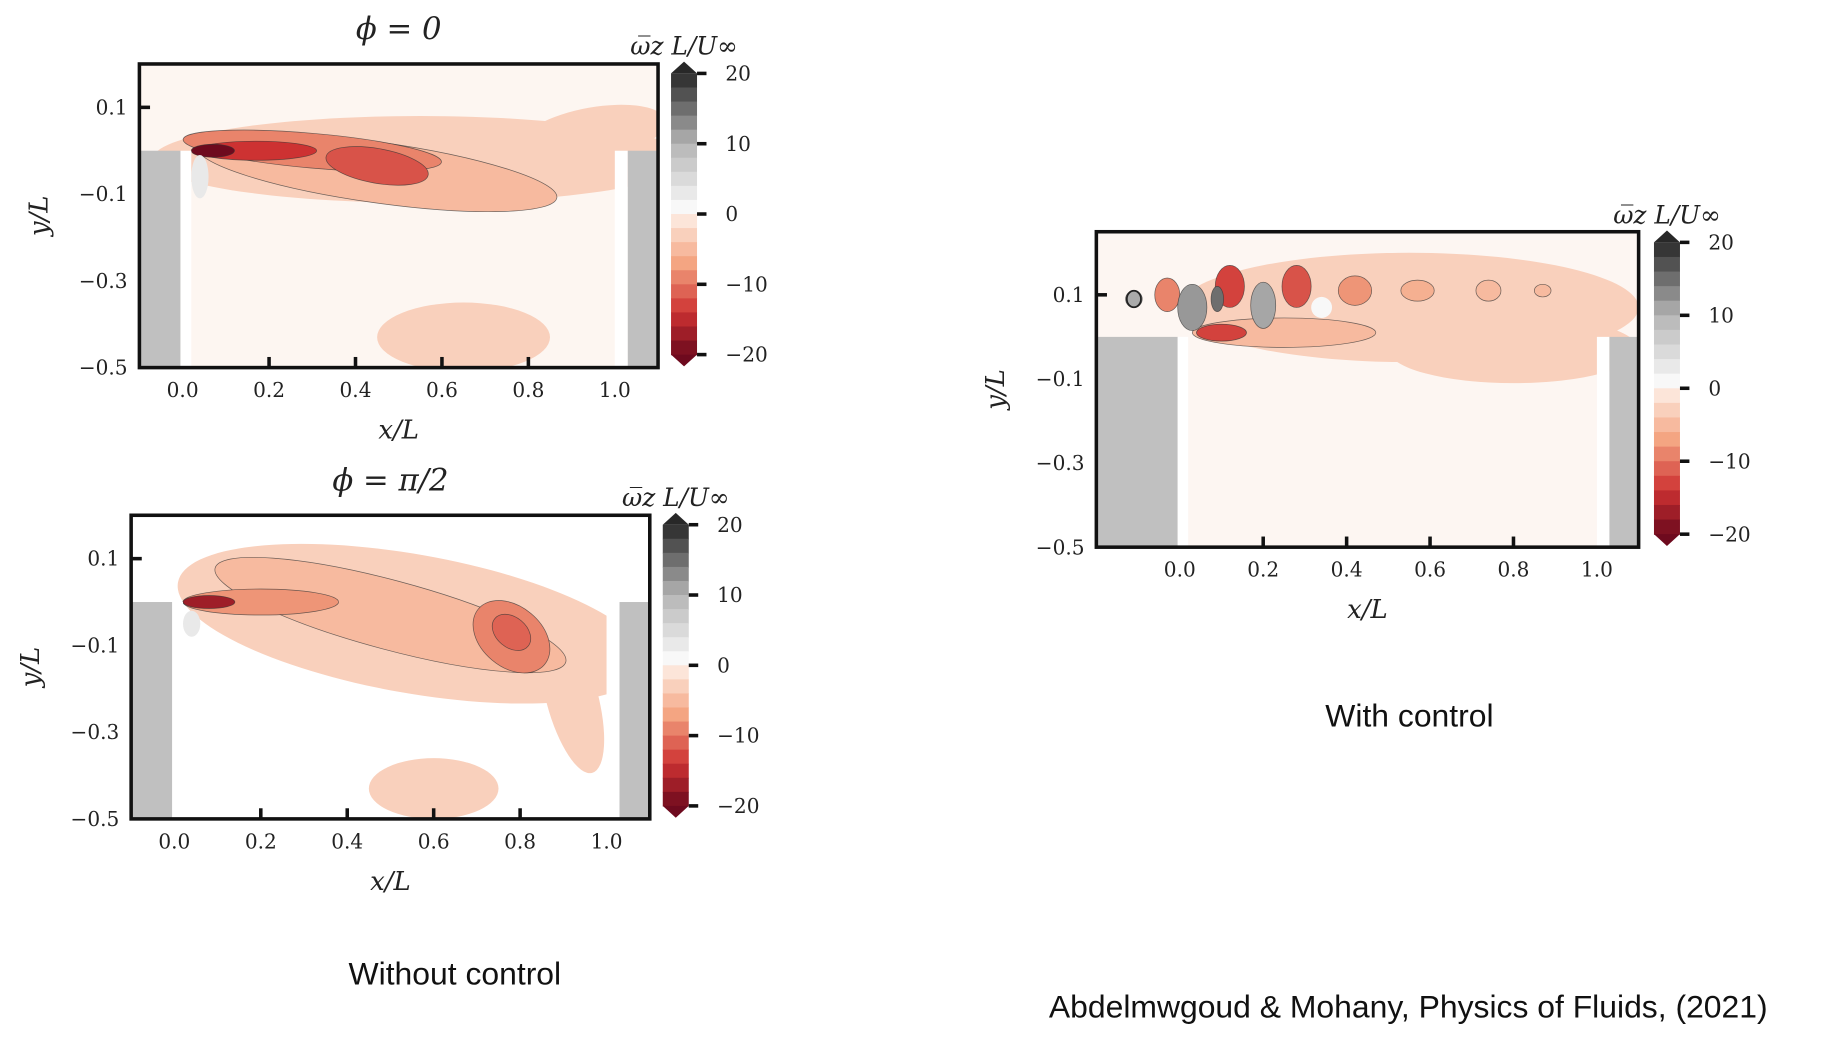 Image resolution: width=1843 pixels, height=1040 pixels. I want to click on control-cylinder, so click(1133, 299).